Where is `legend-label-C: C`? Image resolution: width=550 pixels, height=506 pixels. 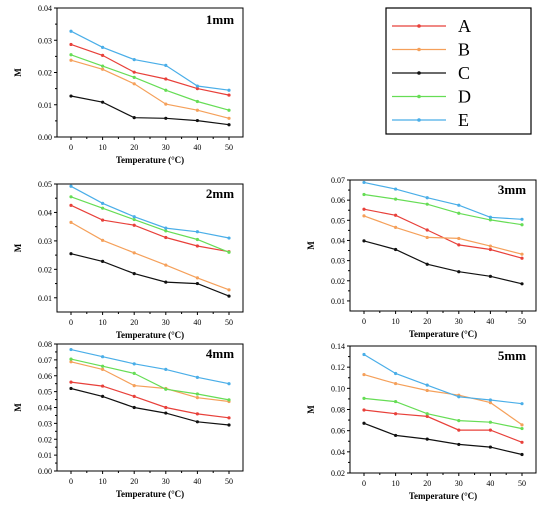
legend-label-C: C is located at coordinates (464, 73).